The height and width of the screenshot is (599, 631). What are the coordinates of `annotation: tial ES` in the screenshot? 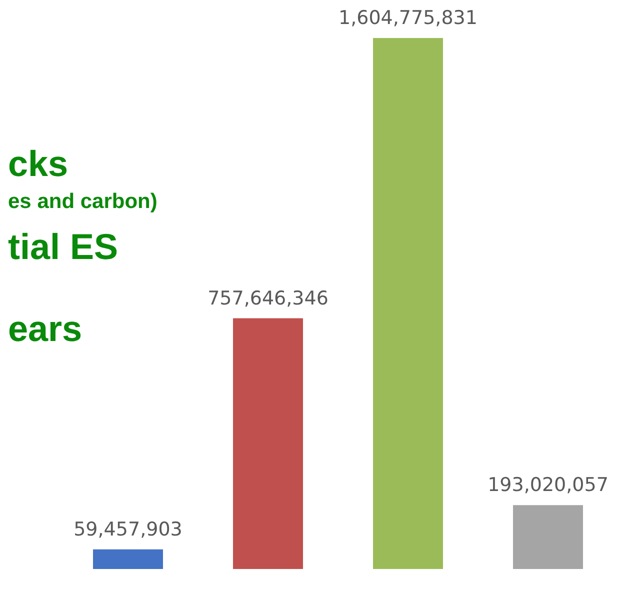 It's located at (63, 247).